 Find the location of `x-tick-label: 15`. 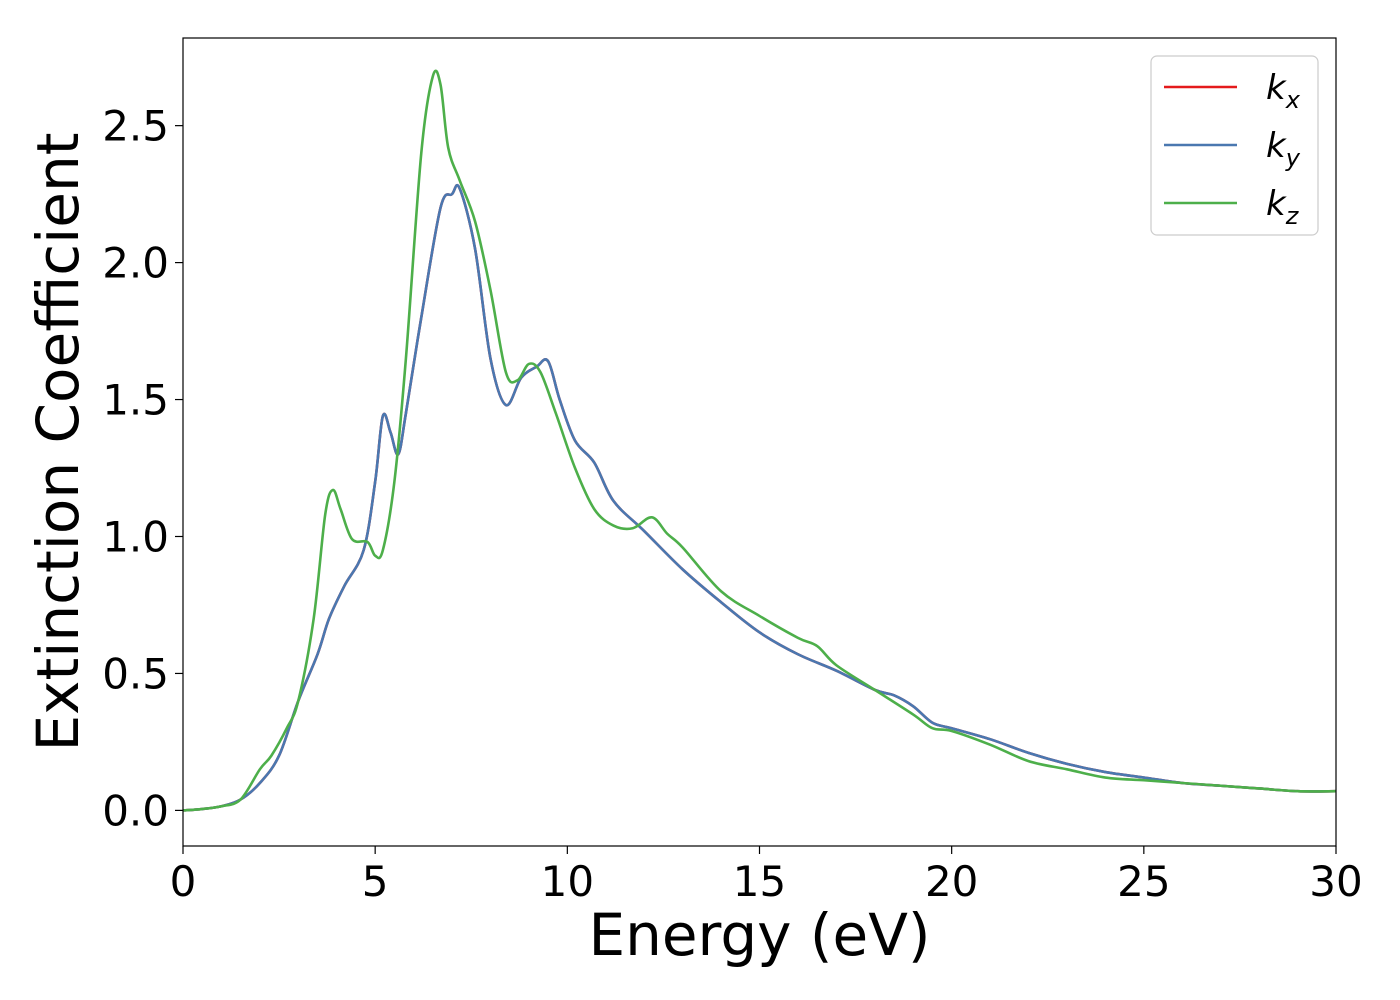

x-tick-label: 15 is located at coordinates (759, 881).